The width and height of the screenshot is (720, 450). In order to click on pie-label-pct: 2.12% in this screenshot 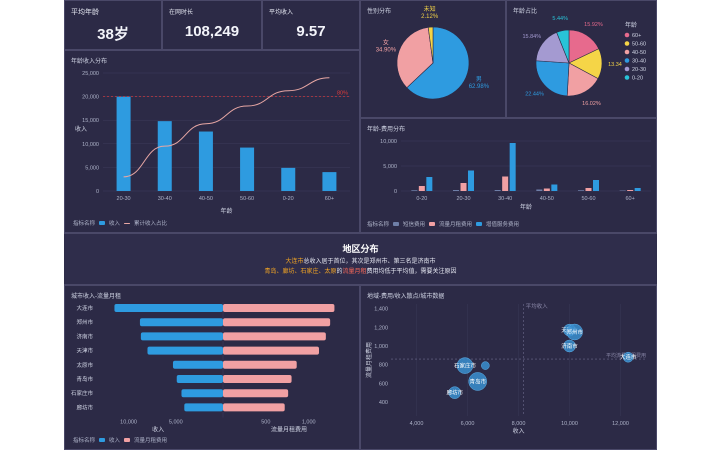, I will do `click(430, 17)`.